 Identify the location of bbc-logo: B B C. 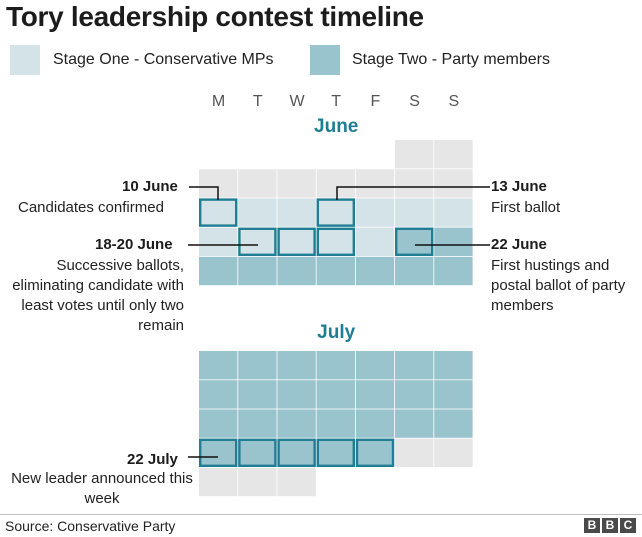
(610, 525).